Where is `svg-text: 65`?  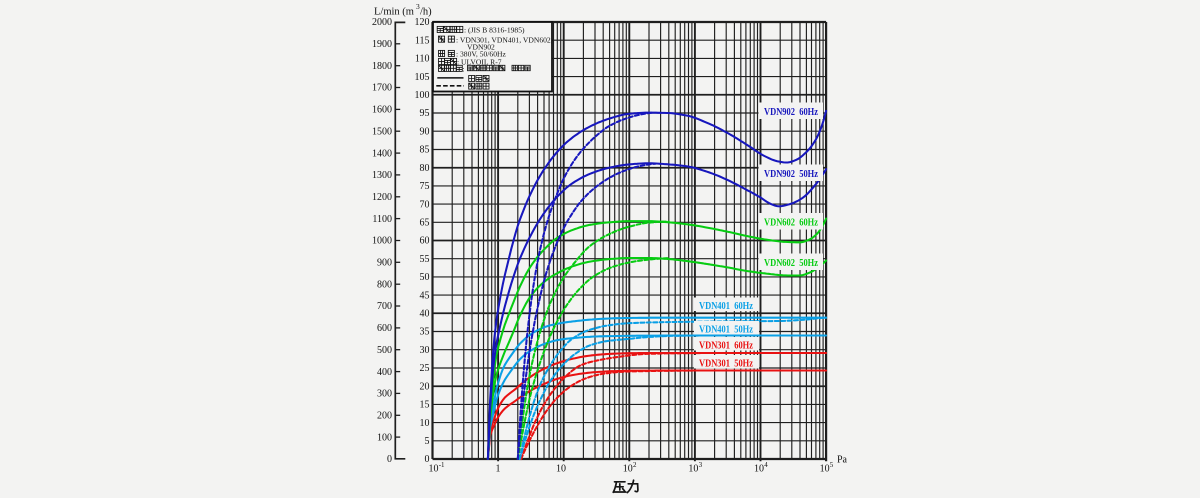
svg-text: 65 is located at coordinates (425, 223).